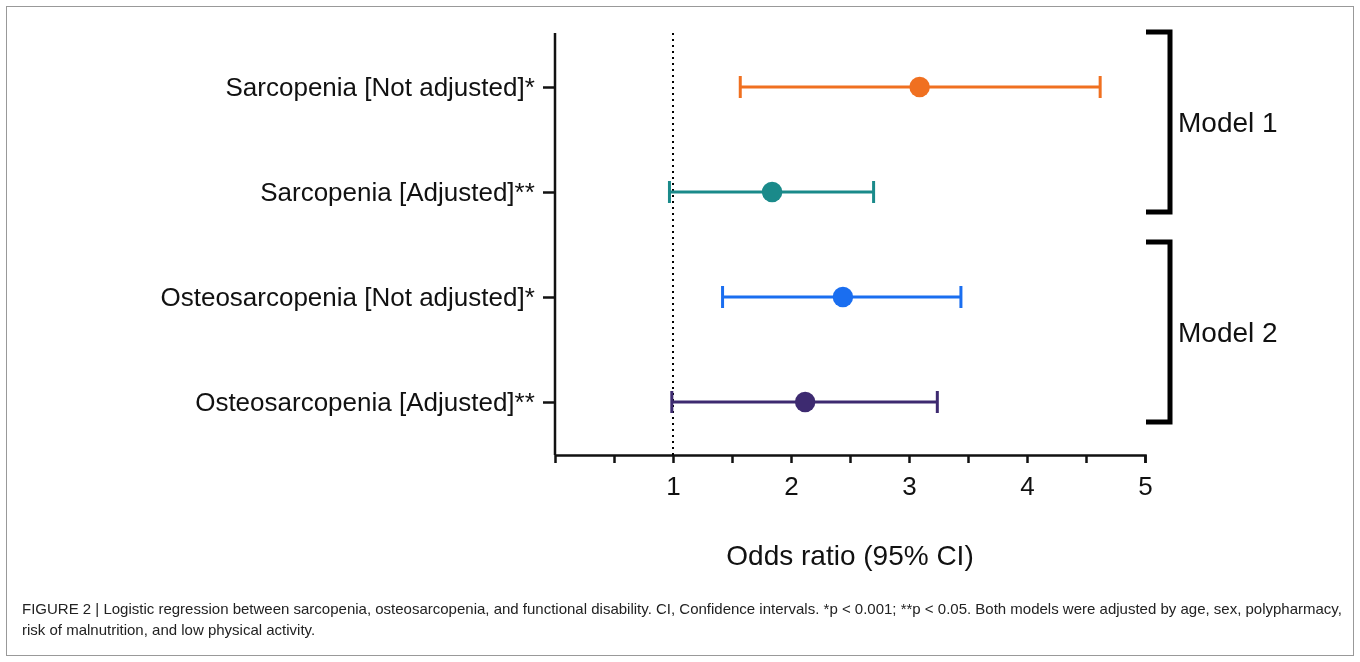 The image size is (1360, 662). Describe the element at coordinates (1027, 485) in the screenshot. I see `x-tick-label: 4` at that location.